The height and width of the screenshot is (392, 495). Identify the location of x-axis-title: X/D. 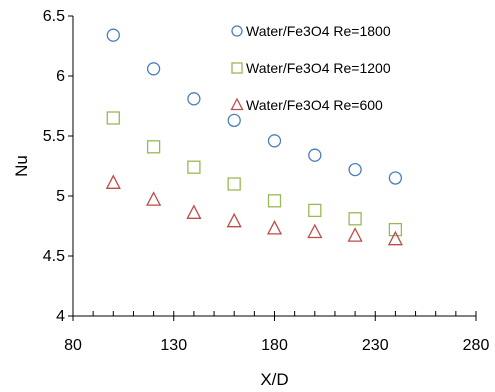
(274, 379).